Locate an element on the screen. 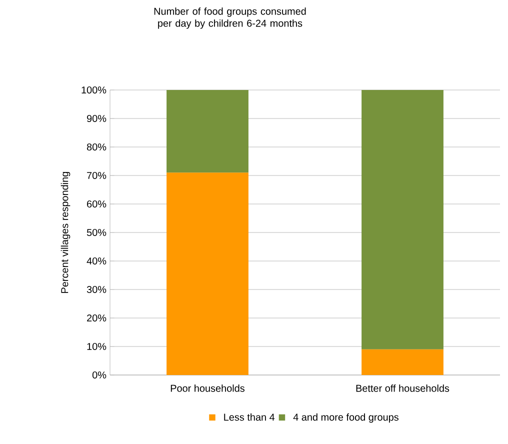  y-tick-label: 20% is located at coordinates (96, 318).